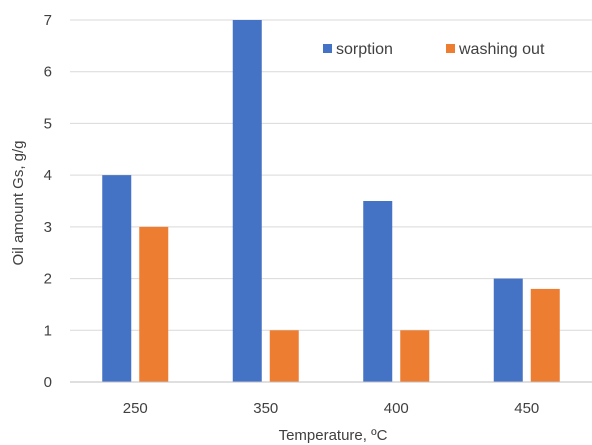 Image resolution: width=592 pixels, height=445 pixels. Describe the element at coordinates (18, 202) in the screenshot. I see `y-axis-title: Oil amount Gs, g/g` at that location.